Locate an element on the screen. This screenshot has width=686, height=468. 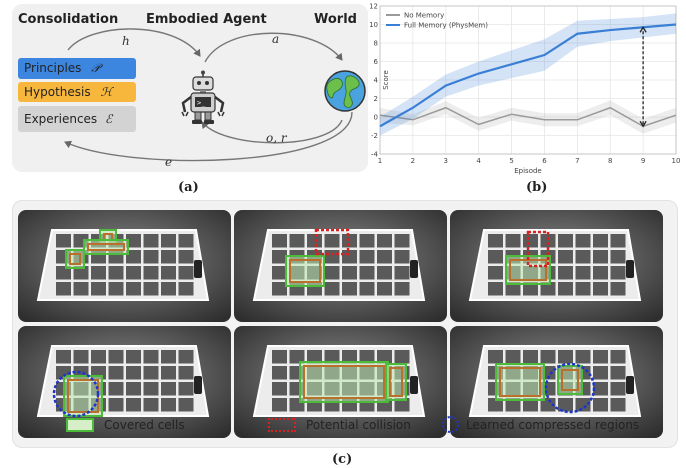
collision-swatch is located at coordinates (282, 425).